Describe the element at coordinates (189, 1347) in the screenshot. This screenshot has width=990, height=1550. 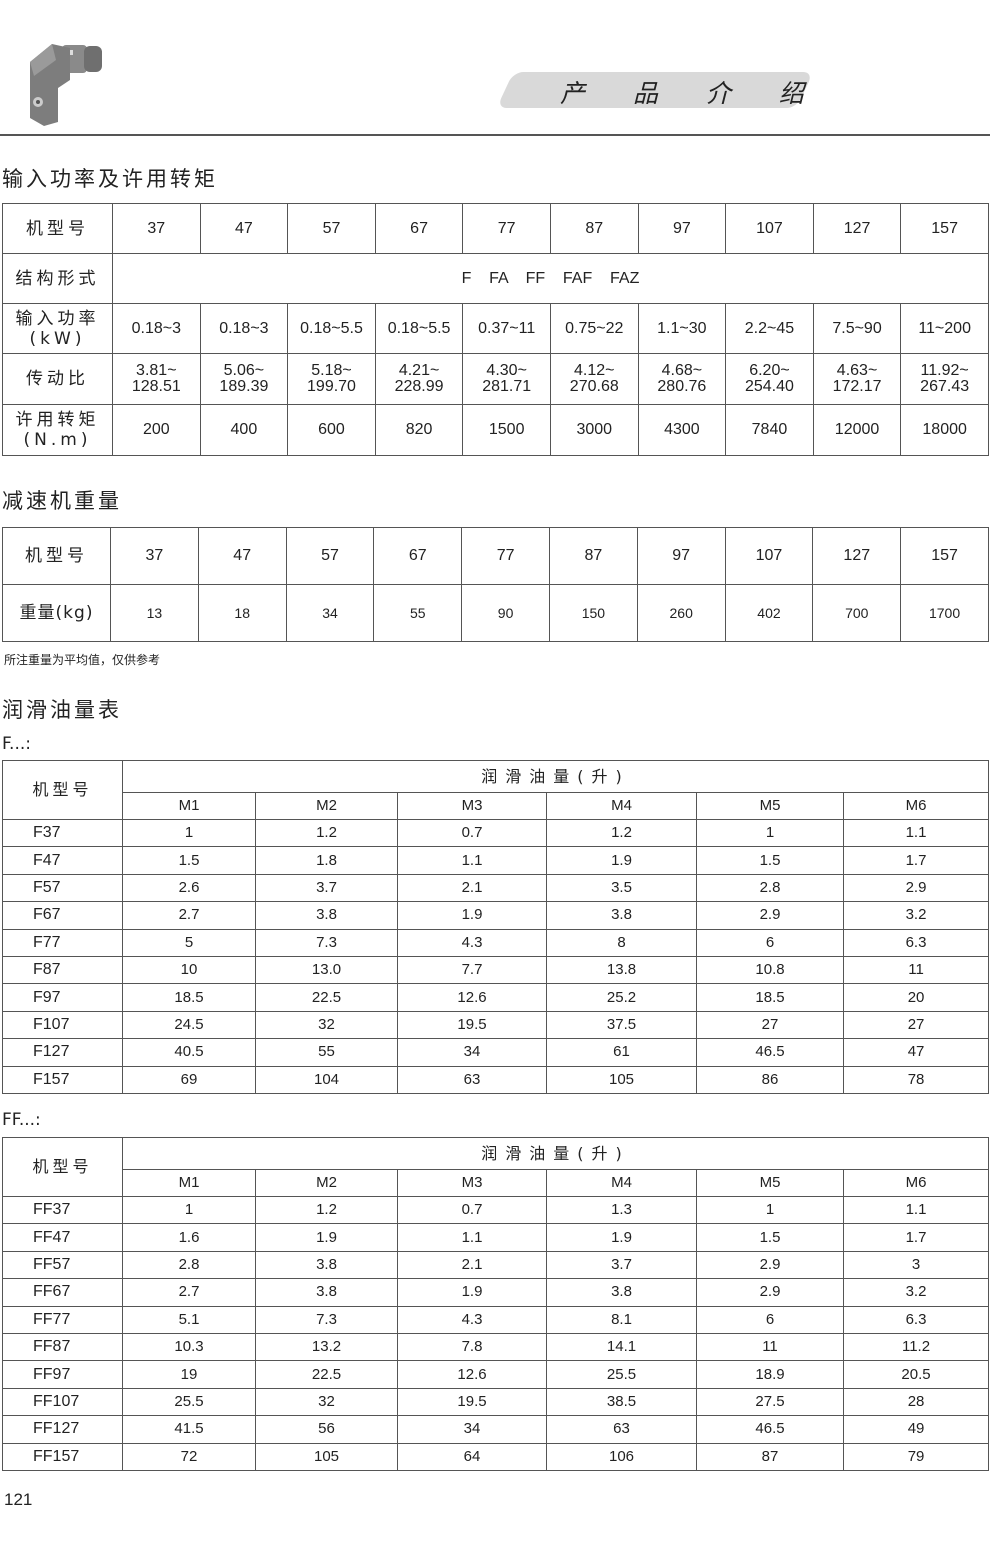
I see `oil-volume-cell: 10.3` at that location.